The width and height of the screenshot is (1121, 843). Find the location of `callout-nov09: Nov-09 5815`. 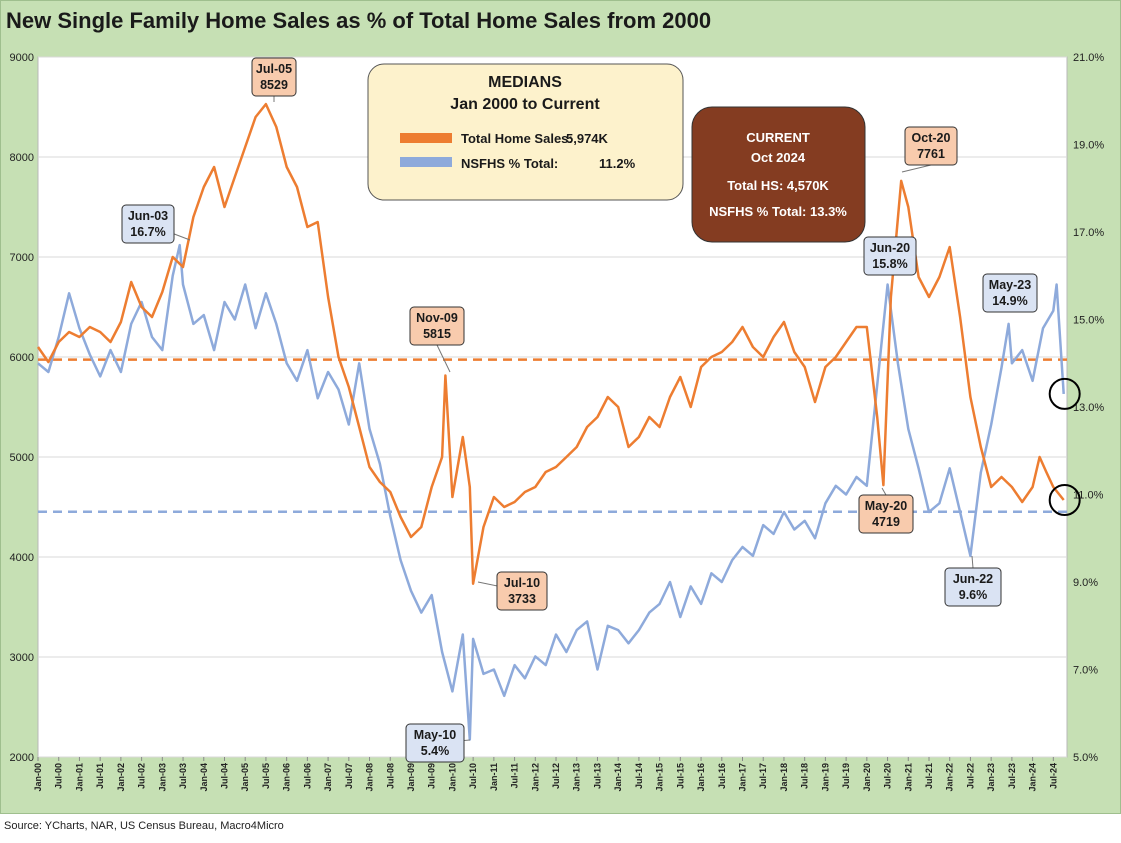

callout-nov09: Nov-09 5815 is located at coordinates (437, 326).